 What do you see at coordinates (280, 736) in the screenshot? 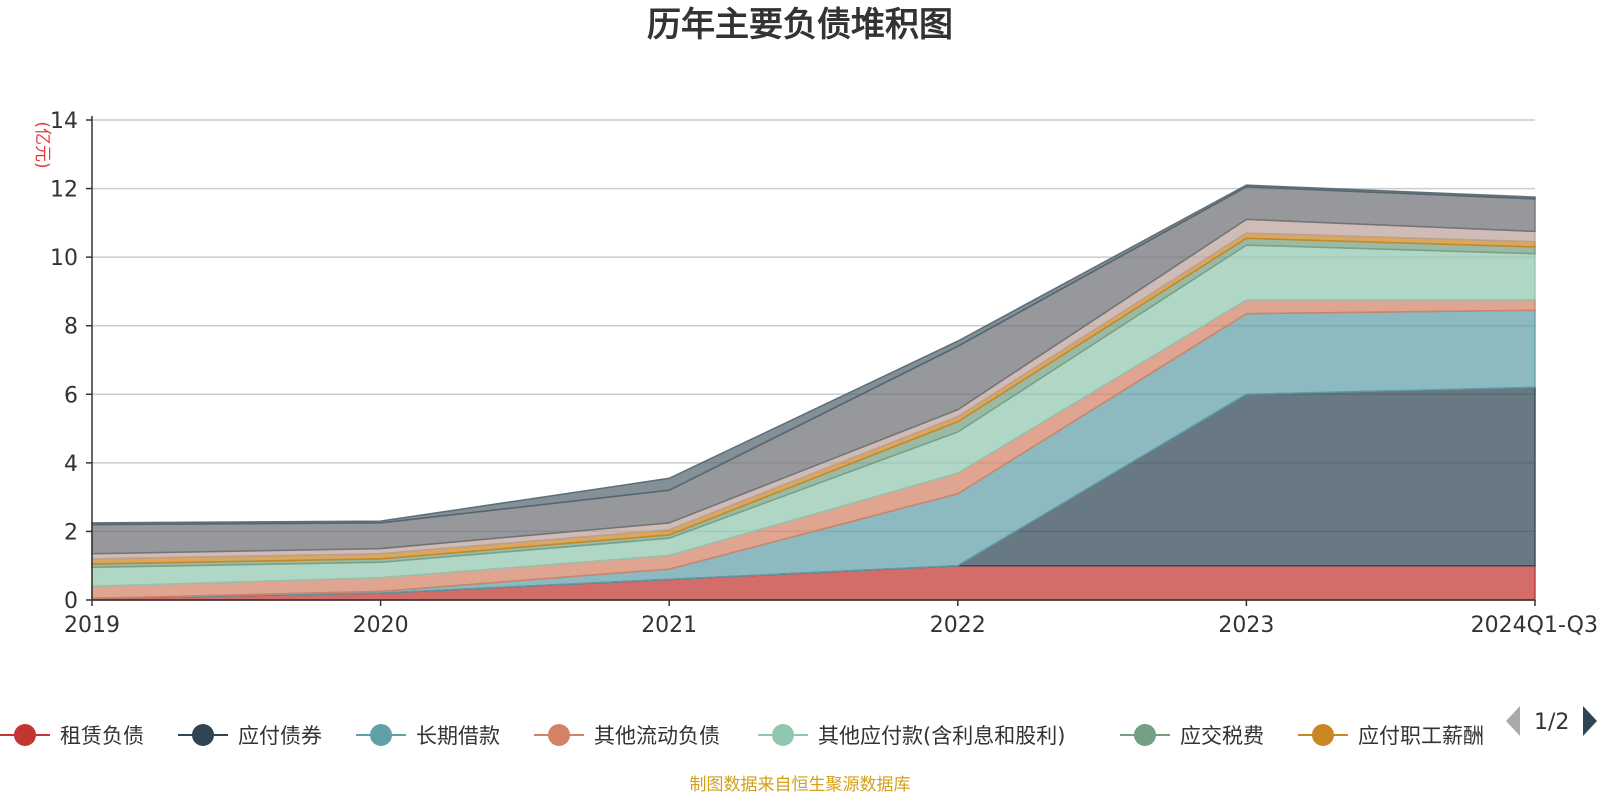
I see `legend-label: 应付债券` at bounding box center [280, 736].